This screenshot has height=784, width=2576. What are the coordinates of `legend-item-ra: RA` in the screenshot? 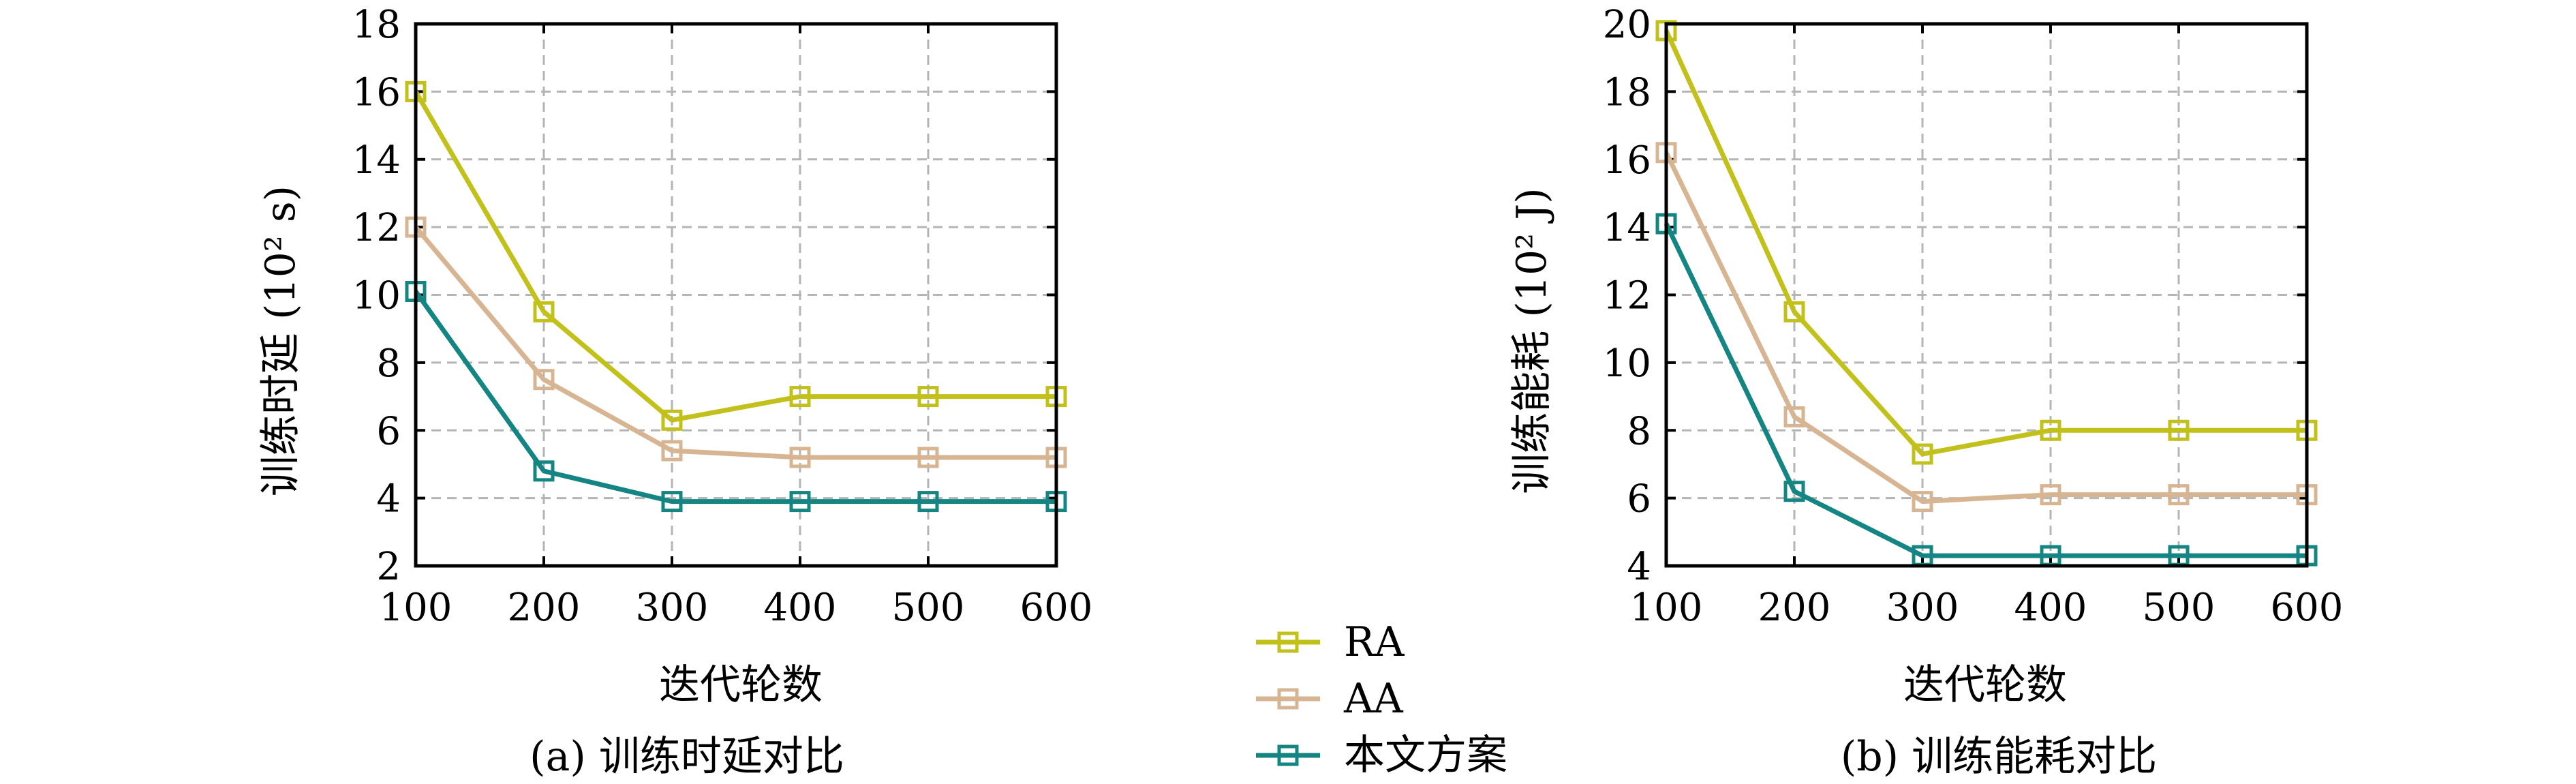 It's located at (1330, 642).